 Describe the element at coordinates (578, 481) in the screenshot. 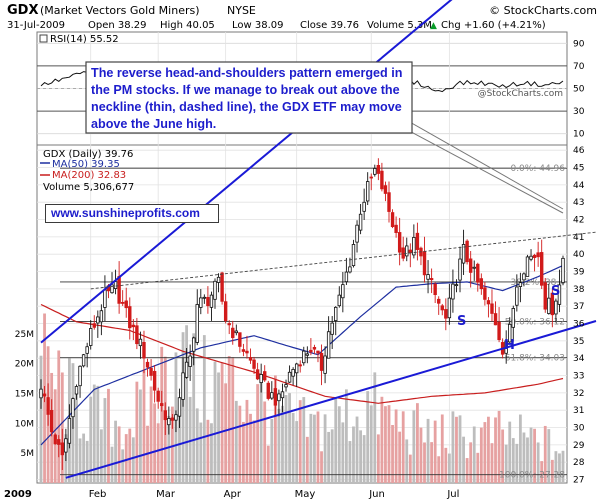

I see `price-tick-label: 27` at that location.